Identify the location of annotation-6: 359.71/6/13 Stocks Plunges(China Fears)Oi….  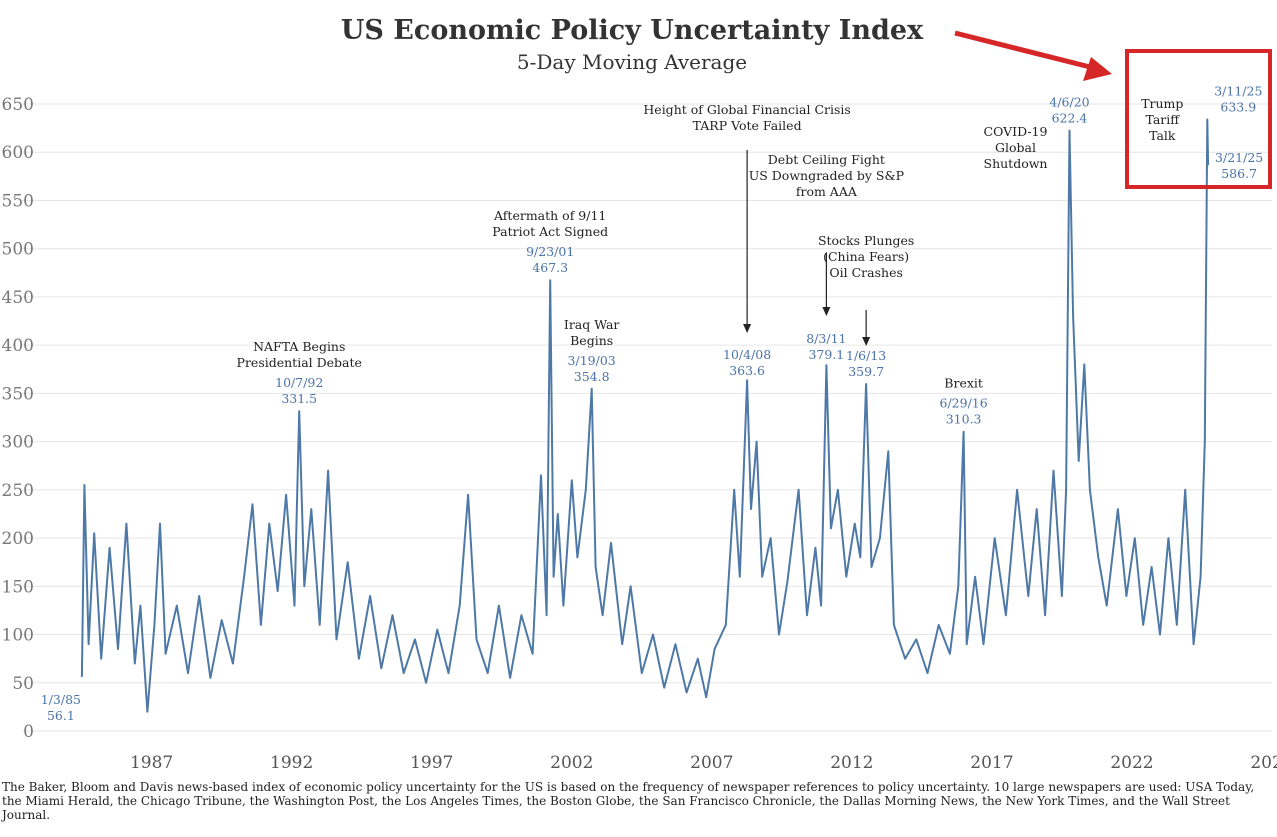
(866, 306).